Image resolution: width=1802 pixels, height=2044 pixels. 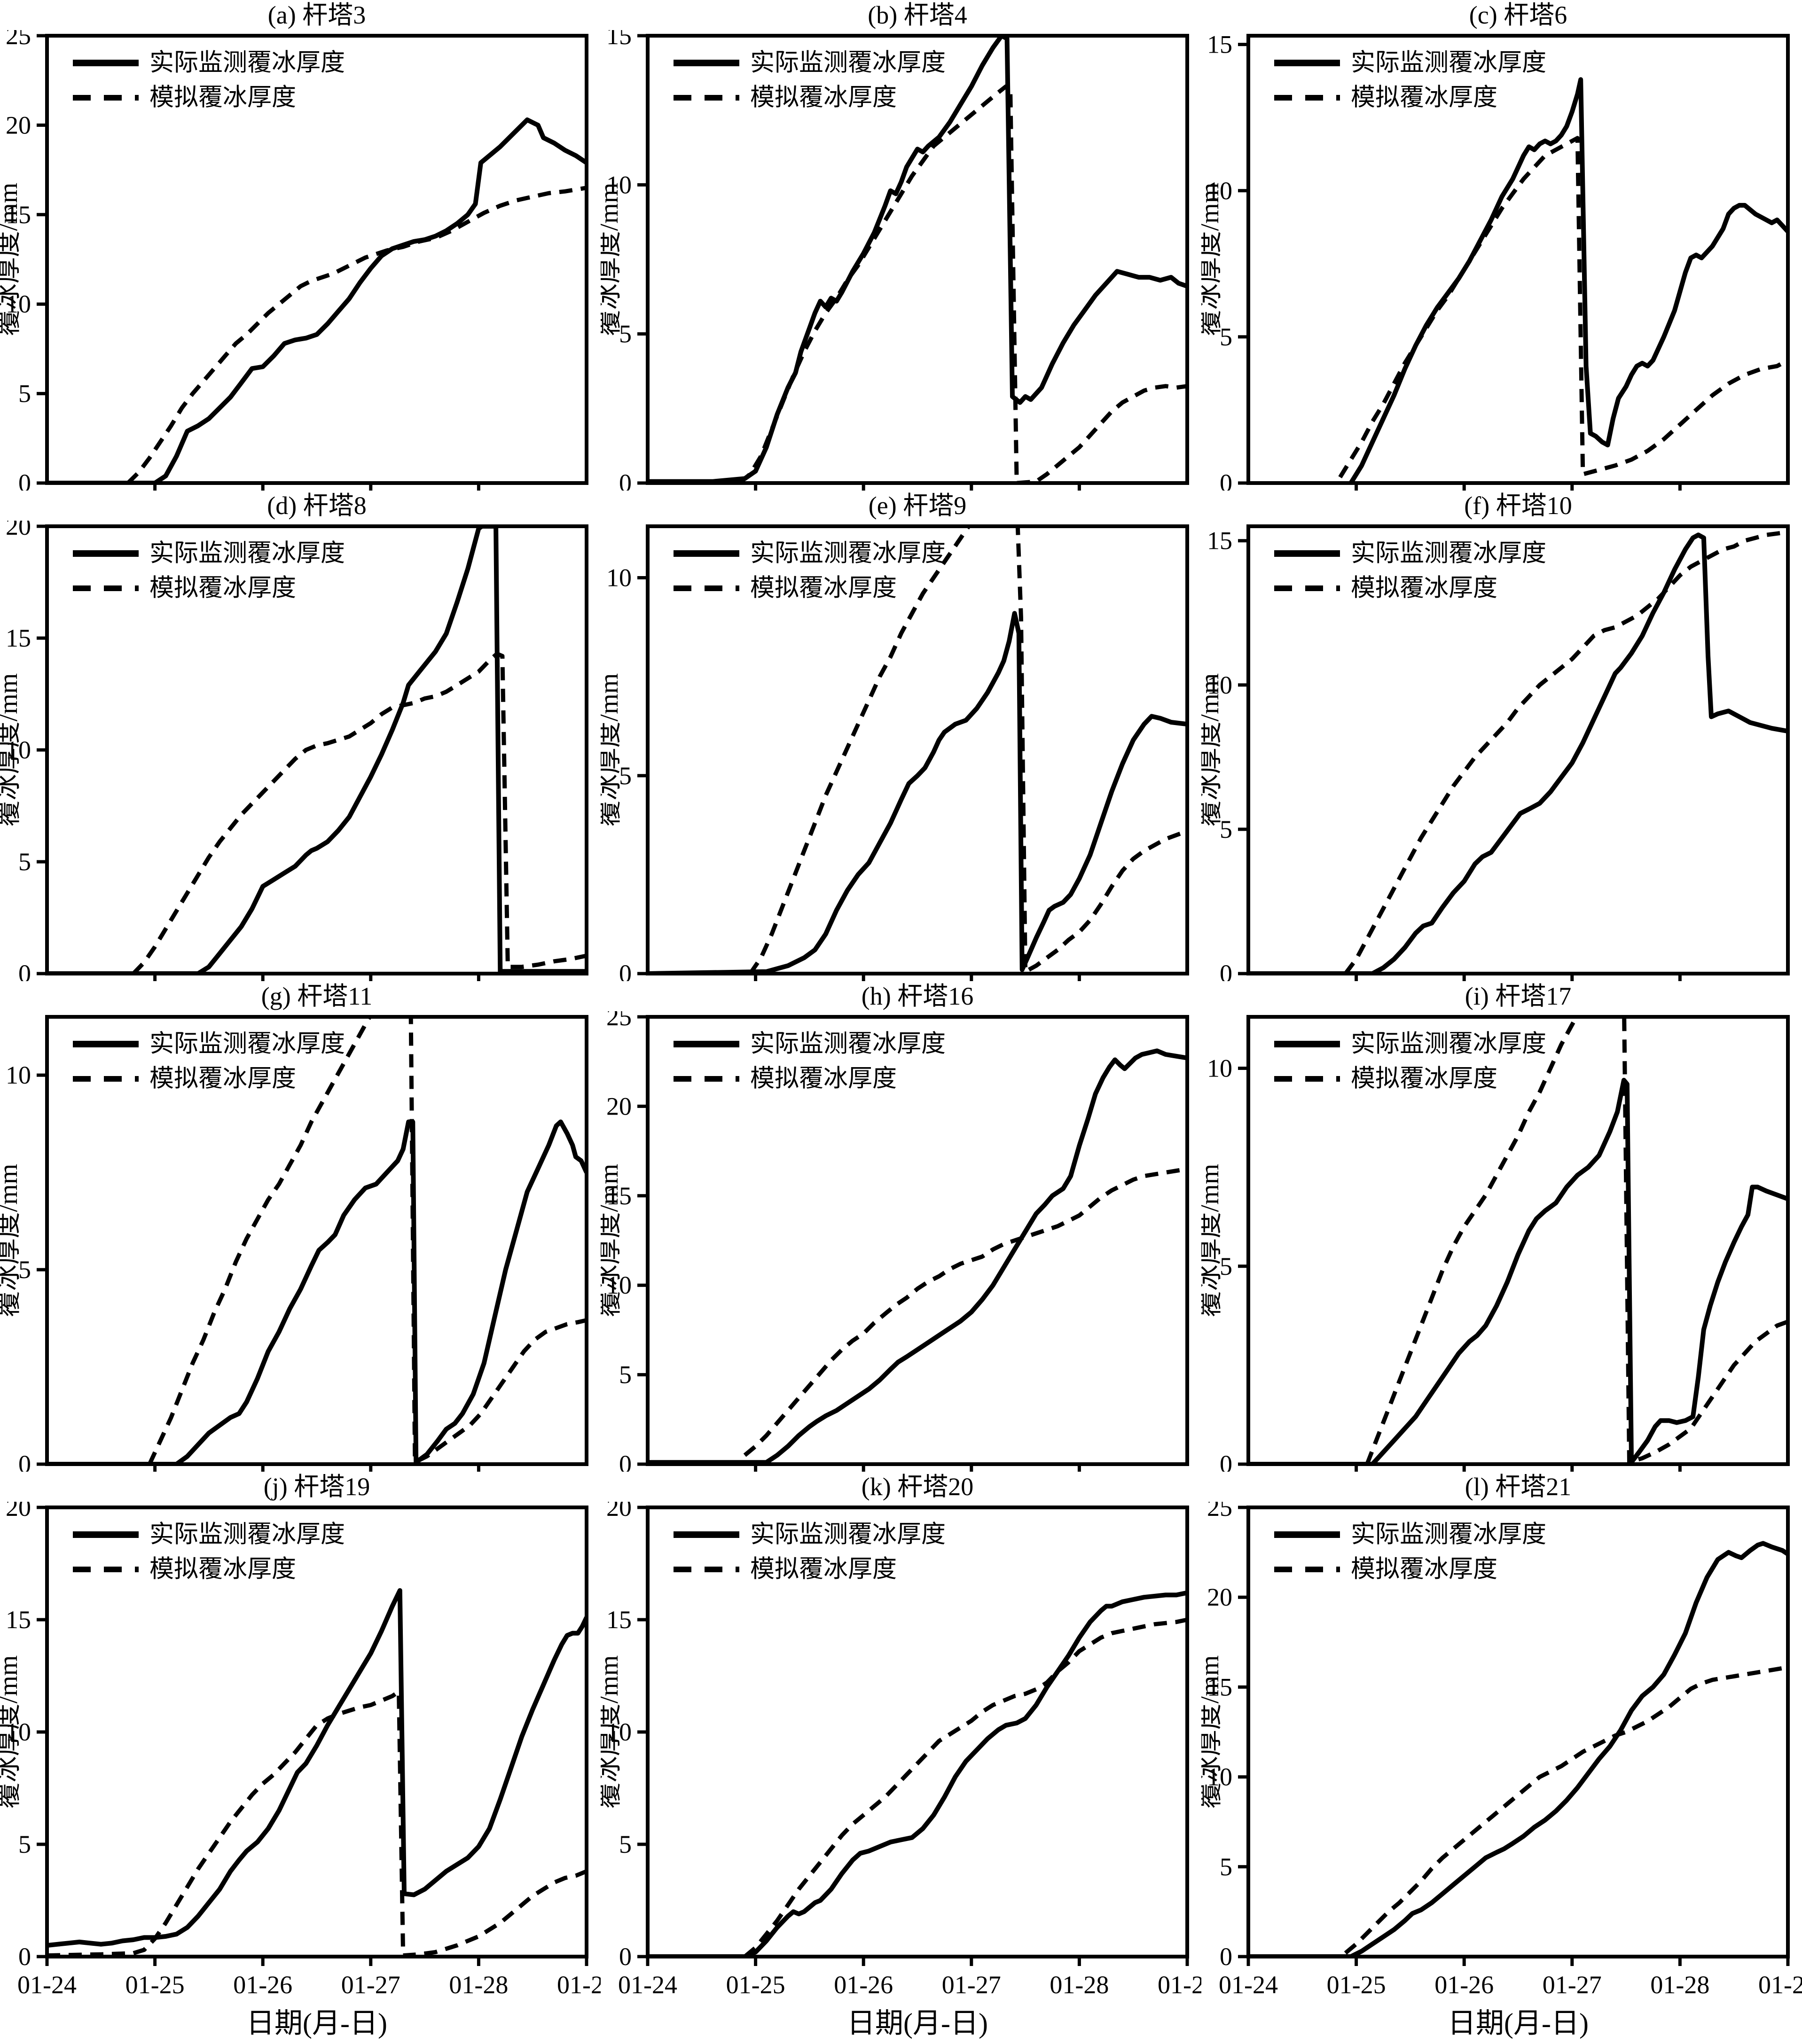 I want to click on panel-f: (f) 杆塔10 0 5 10 15 覆冰厚度/mm 实际监测覆冰厚度 模拟覆冰厚度, so click(x=1501, y=736).